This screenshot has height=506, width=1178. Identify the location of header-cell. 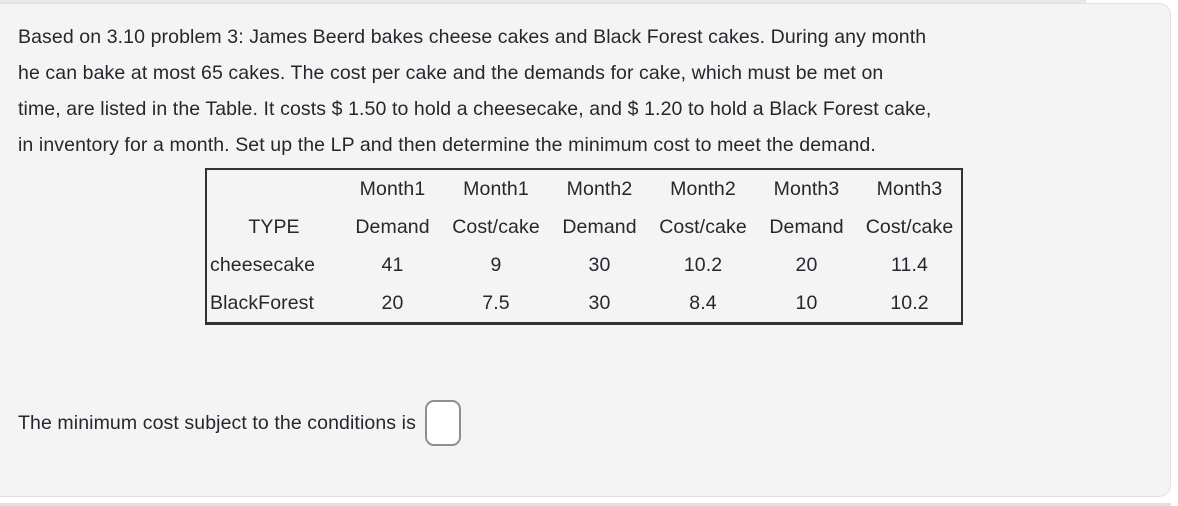
(273, 188).